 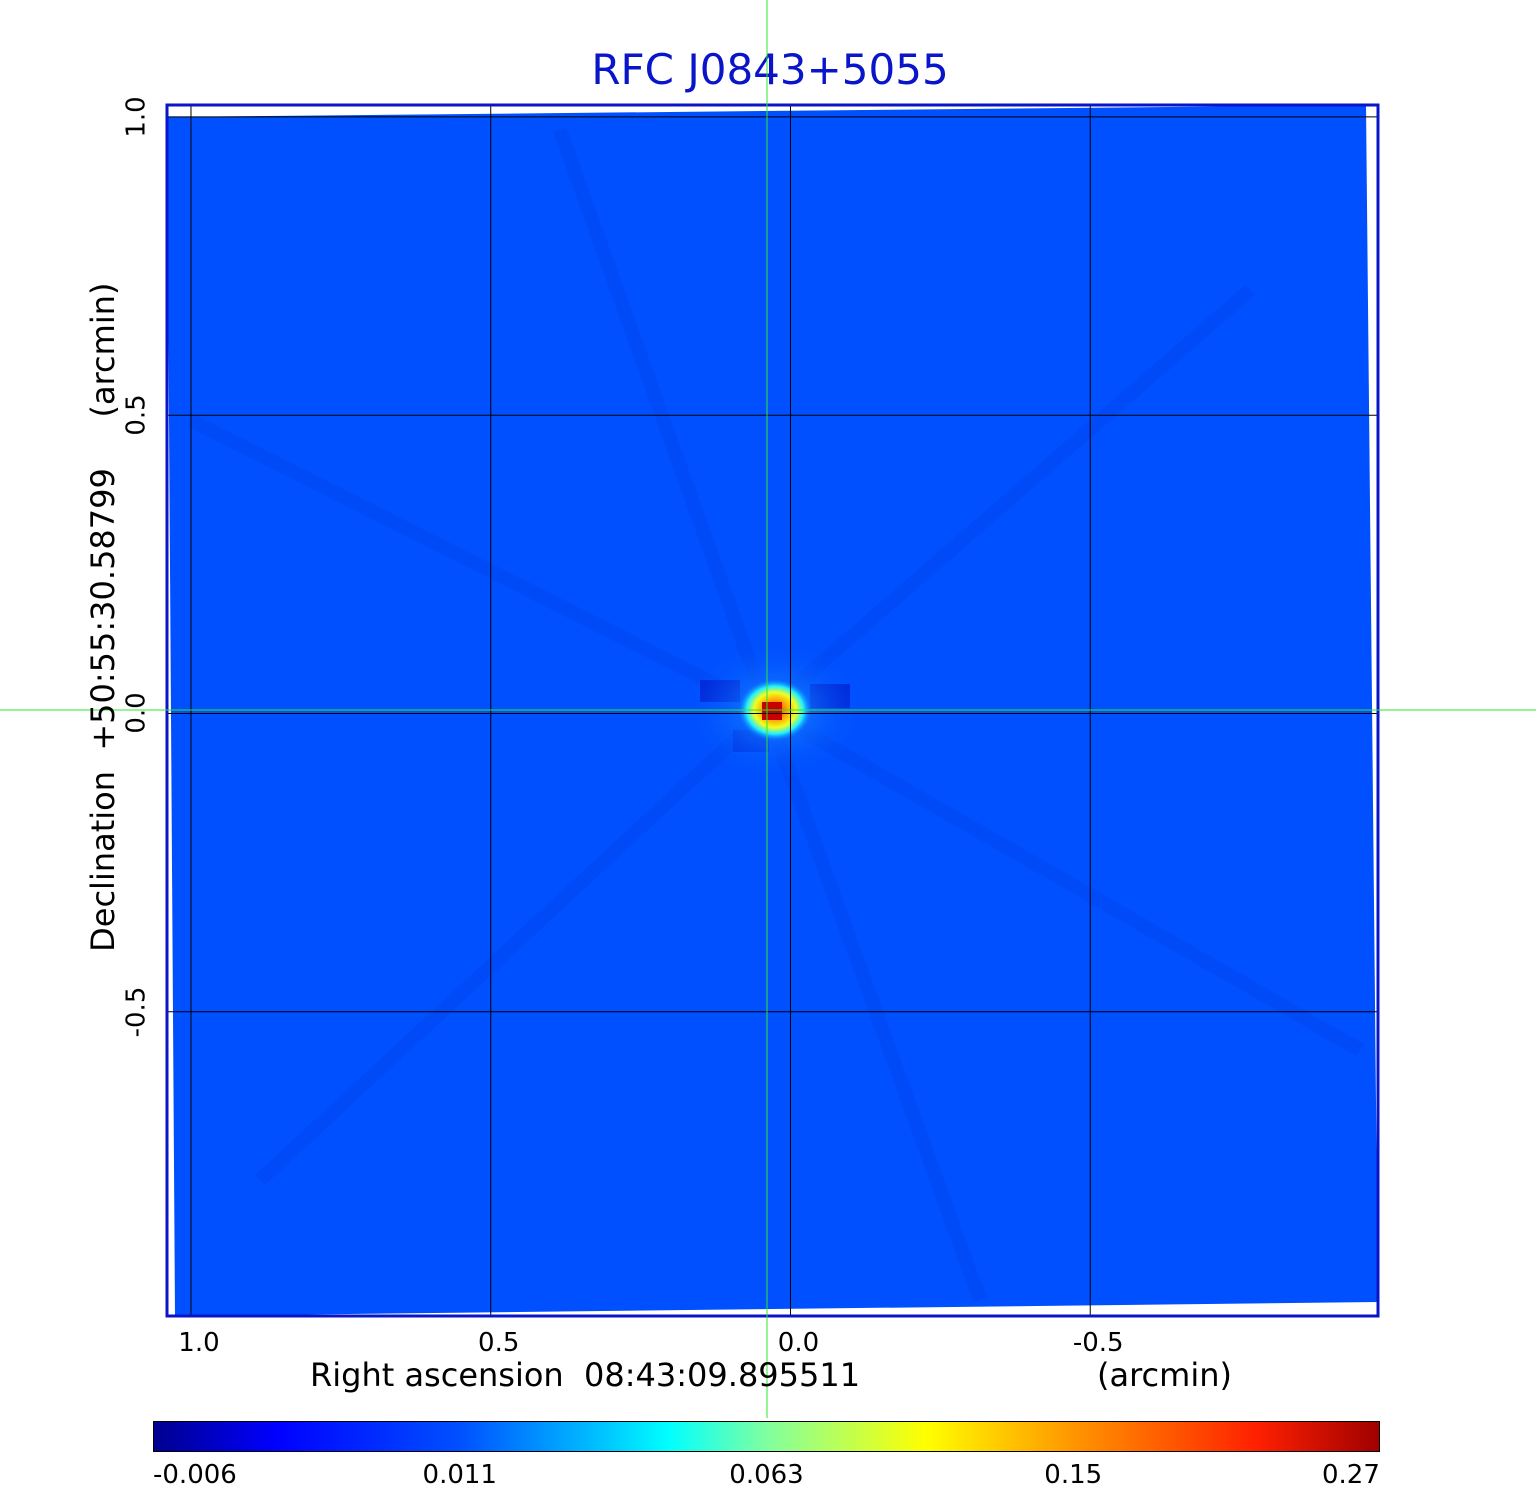 What do you see at coordinates (1351, 1475) in the screenshot?
I see `colorbar-tick-label: 0.27` at bounding box center [1351, 1475].